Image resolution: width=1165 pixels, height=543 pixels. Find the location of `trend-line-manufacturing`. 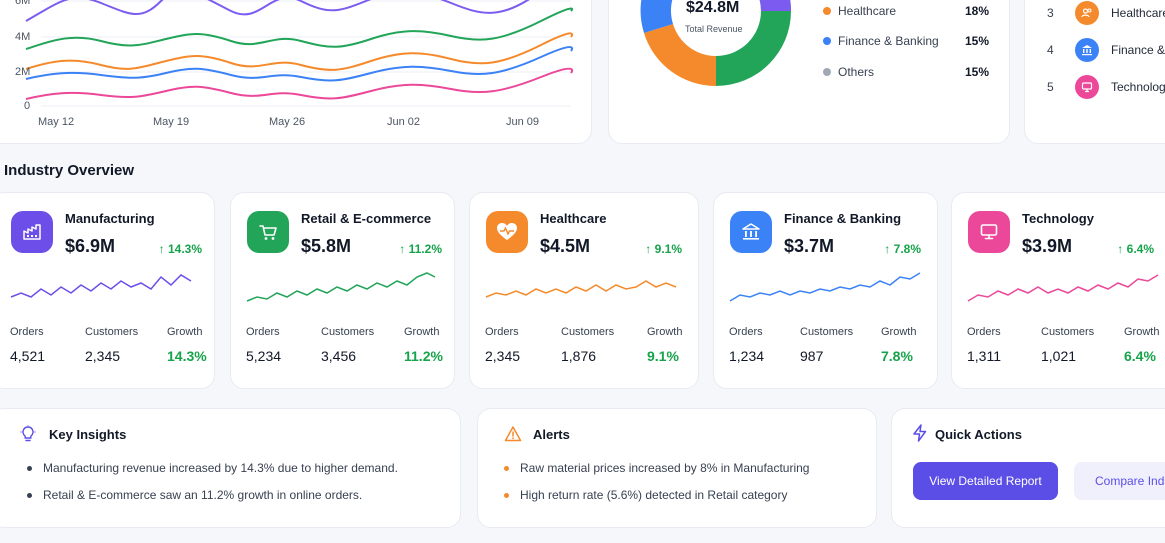

trend-line-manufacturing is located at coordinates (277, 11).